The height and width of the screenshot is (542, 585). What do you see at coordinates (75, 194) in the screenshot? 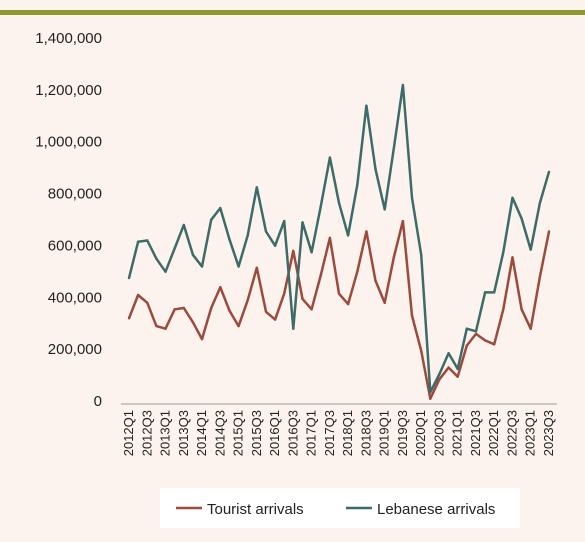
I see `y-tick-label: 800,000` at bounding box center [75, 194].